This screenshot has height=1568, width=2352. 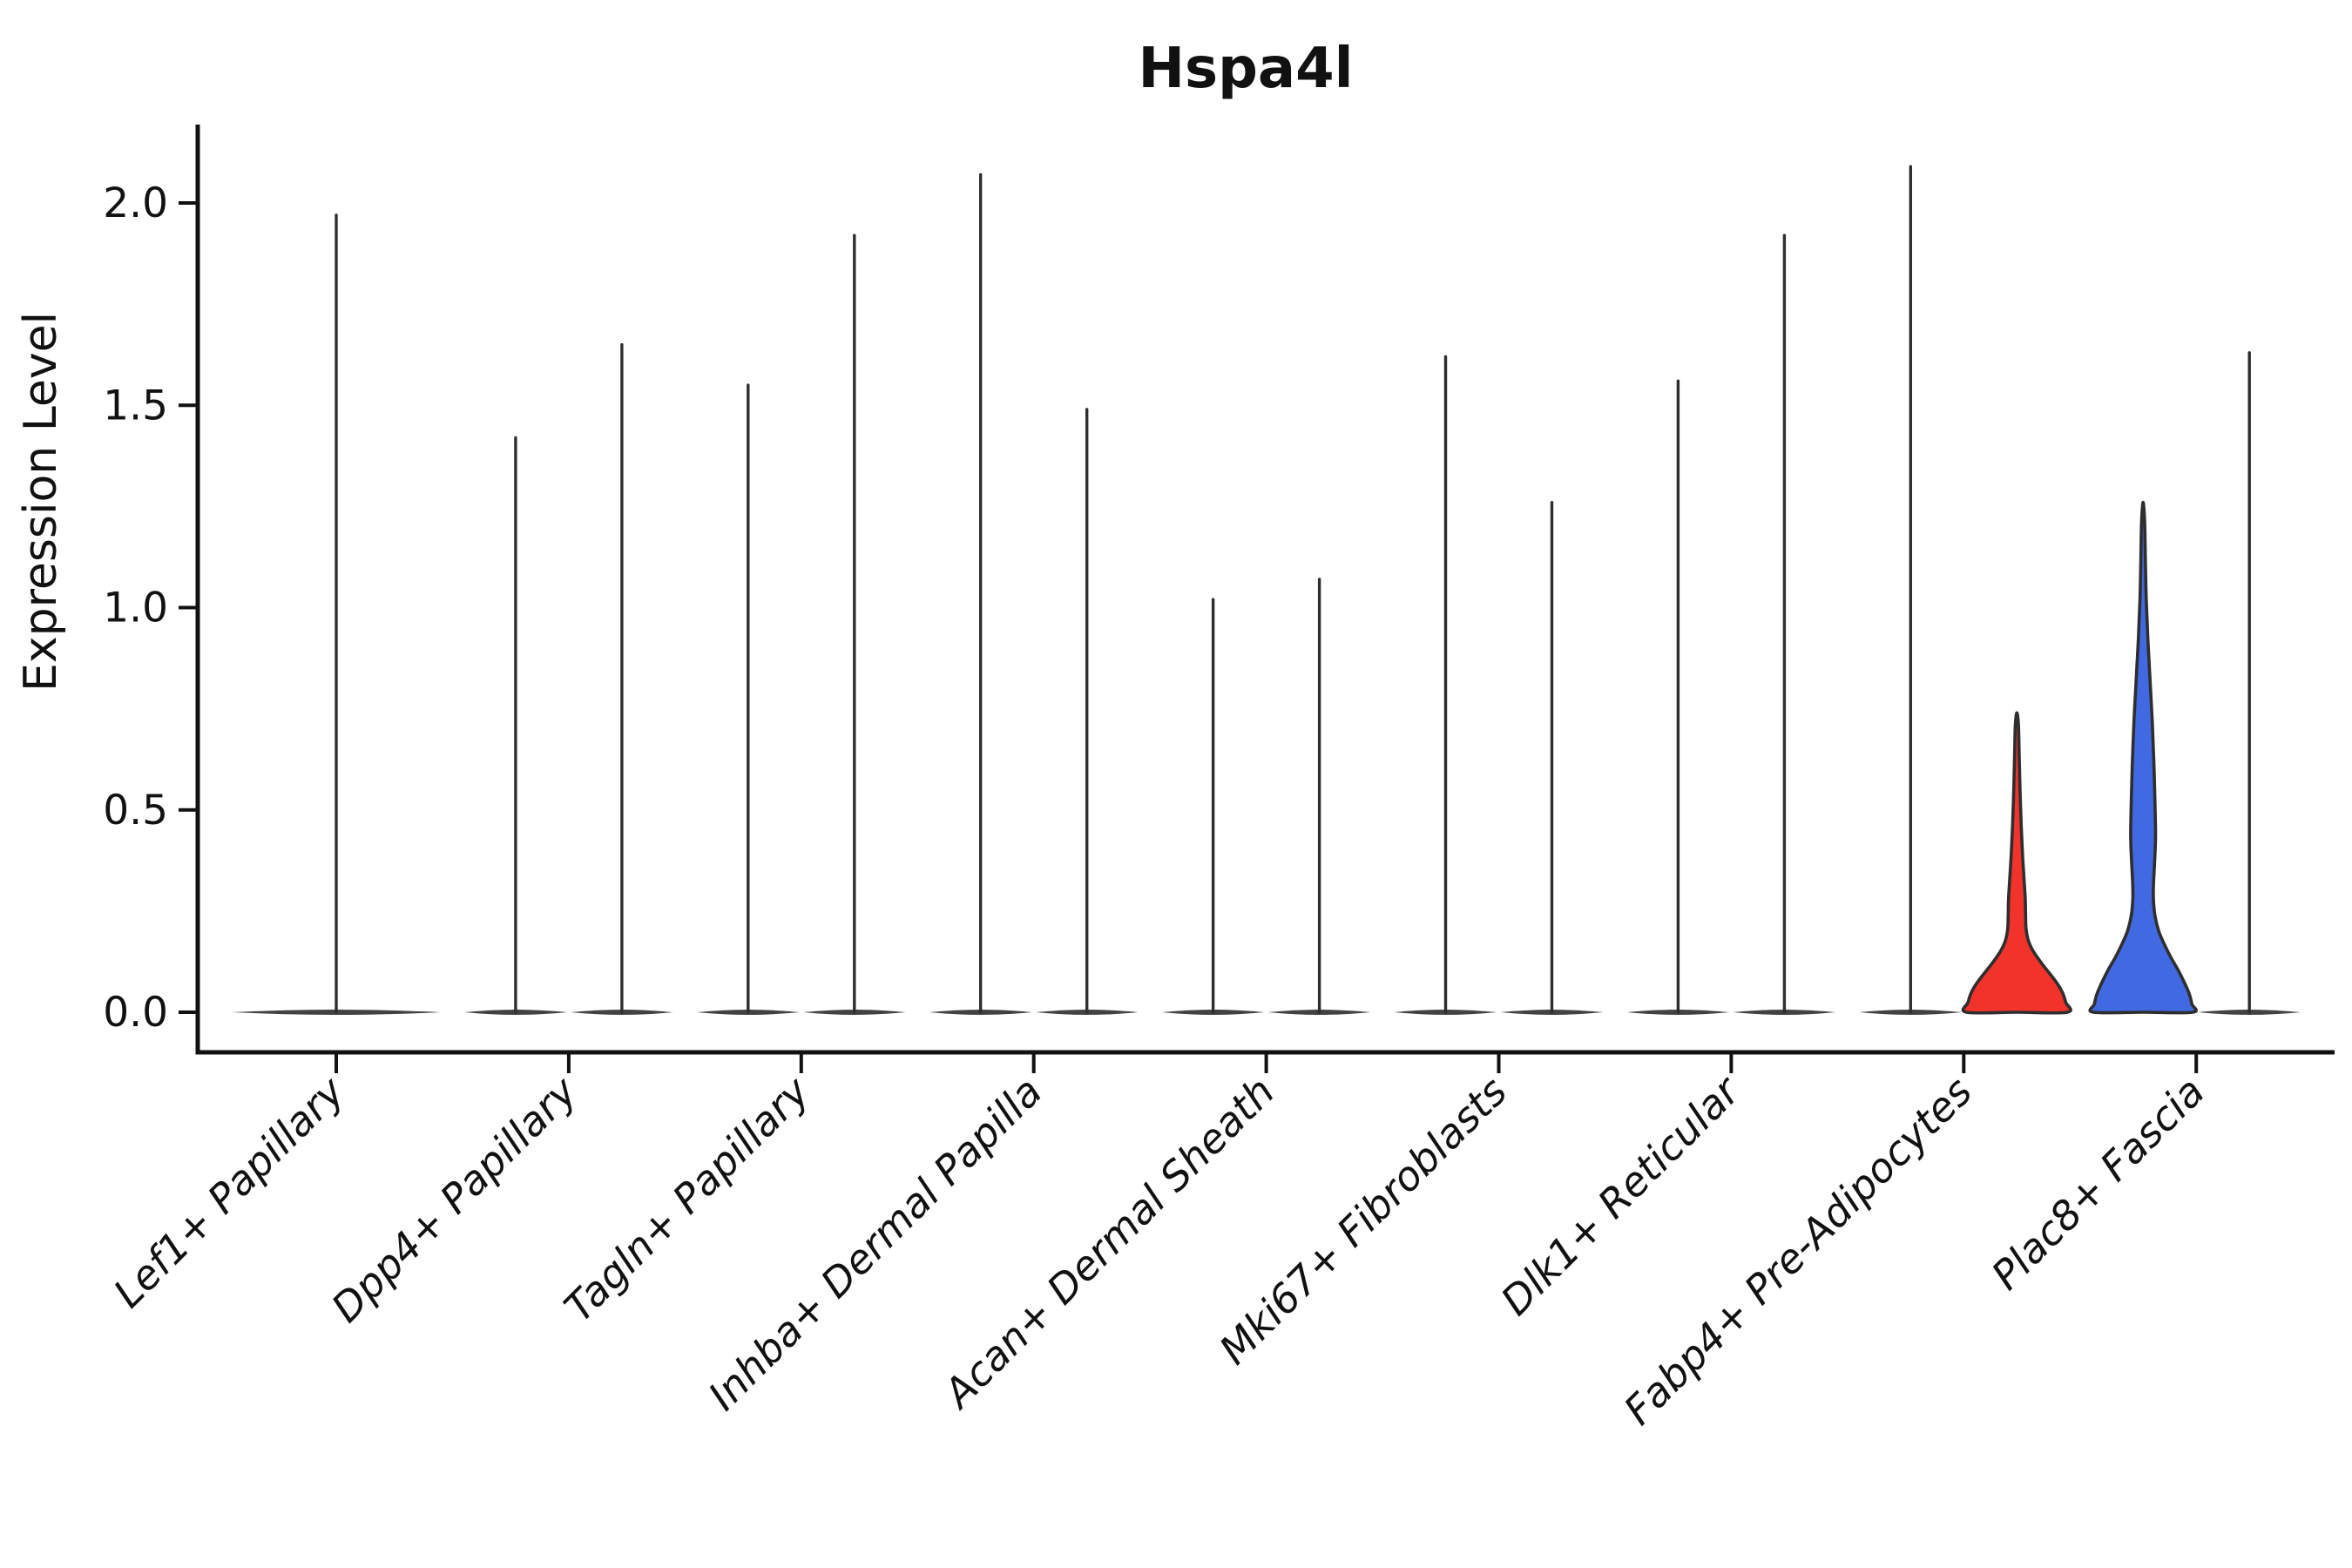 What do you see at coordinates (515, 726) in the screenshot?
I see `violin-dpp4-papillary-left` at bounding box center [515, 726].